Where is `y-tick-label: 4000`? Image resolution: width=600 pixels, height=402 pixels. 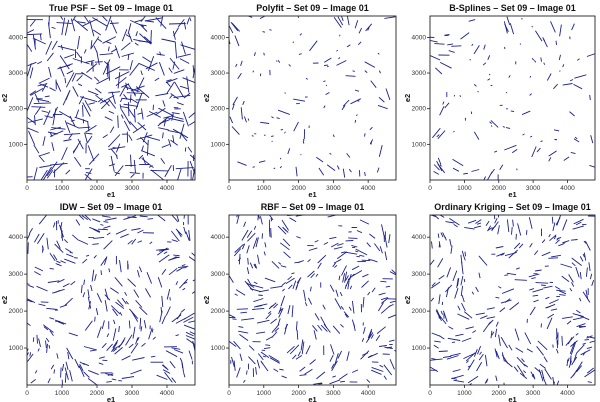 y-tick-label: 4000 is located at coordinates (218, 237).